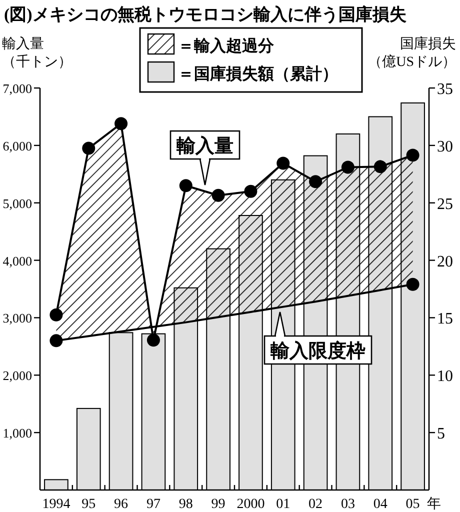  What do you see at coordinates (318, 351) in the screenshot?
I see `series-label: 輸入限度枠` at bounding box center [318, 351].